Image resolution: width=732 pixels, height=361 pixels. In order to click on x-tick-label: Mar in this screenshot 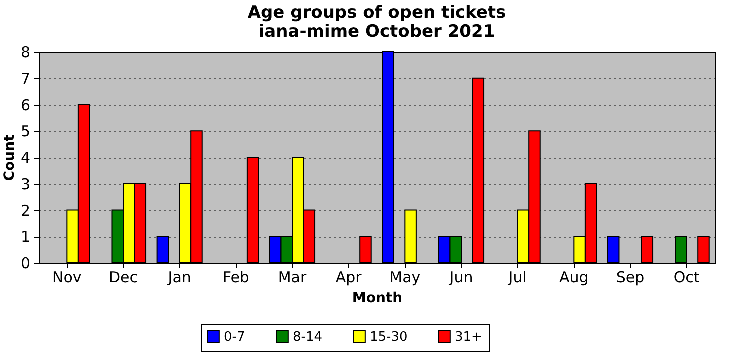, I will do `click(293, 277)`.